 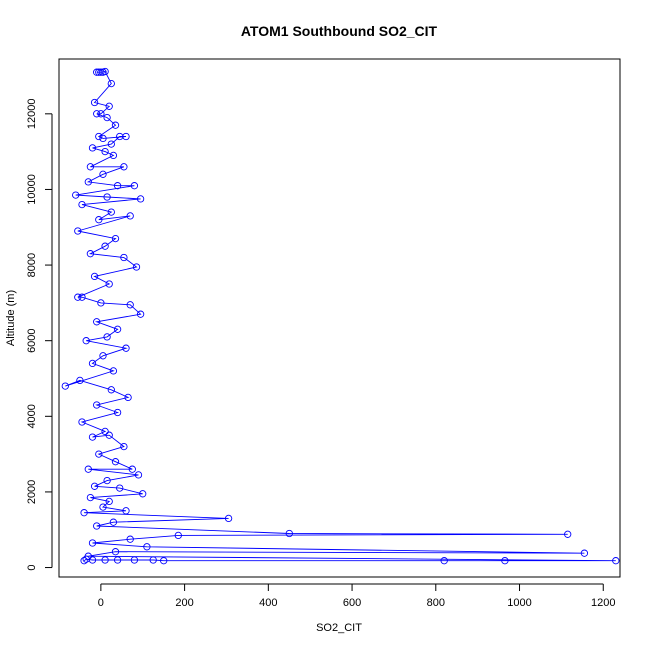 What do you see at coordinates (32, 340) in the screenshot?
I see `y-tick-label: 6000` at bounding box center [32, 340].